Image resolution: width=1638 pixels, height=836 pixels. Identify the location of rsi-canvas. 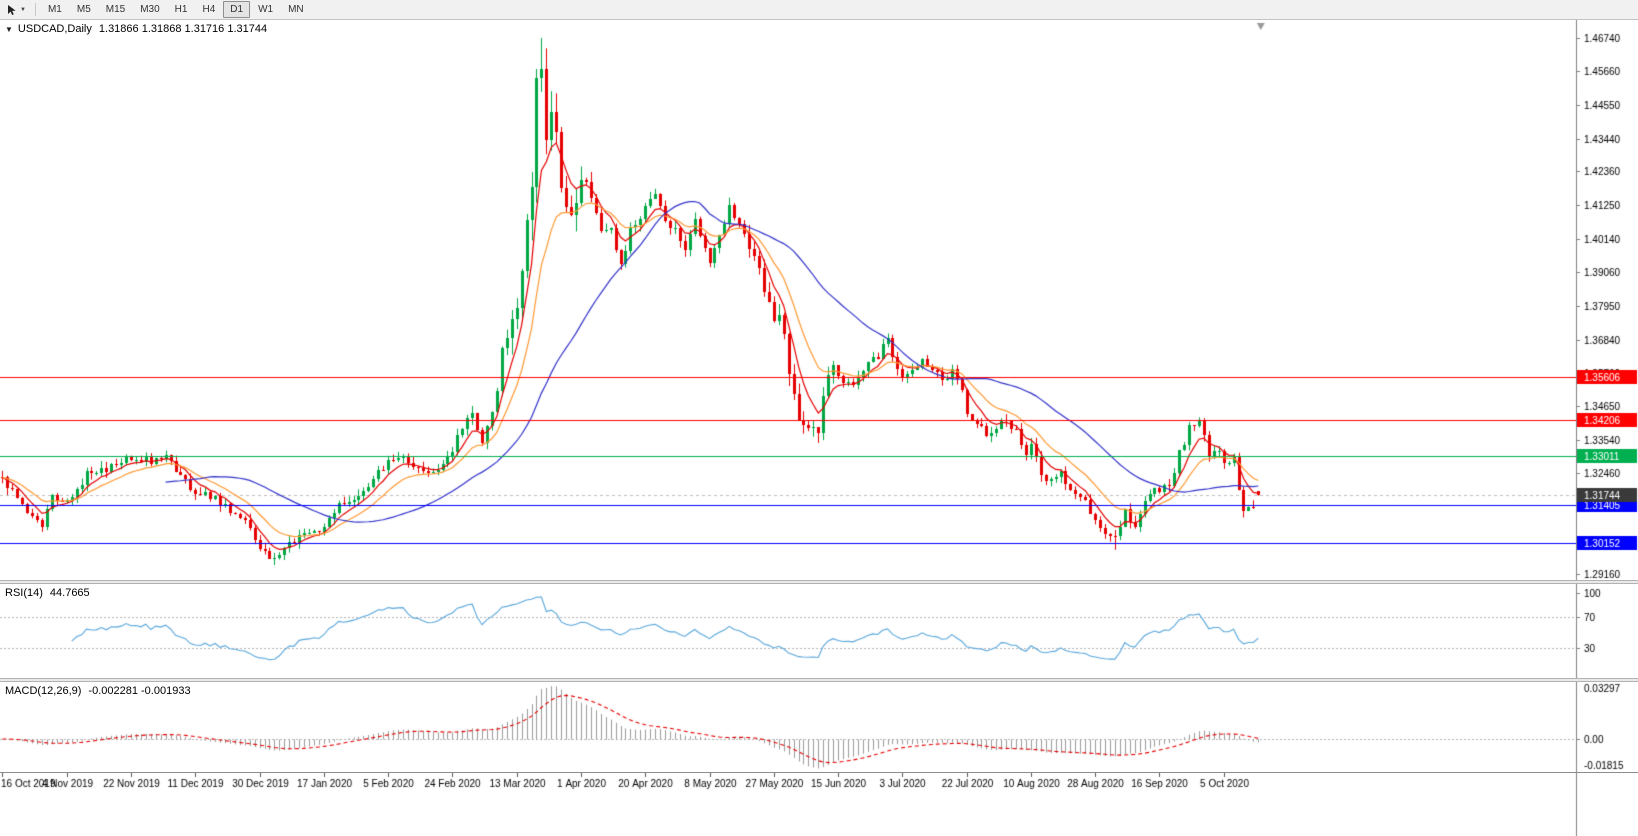
(819, 631).